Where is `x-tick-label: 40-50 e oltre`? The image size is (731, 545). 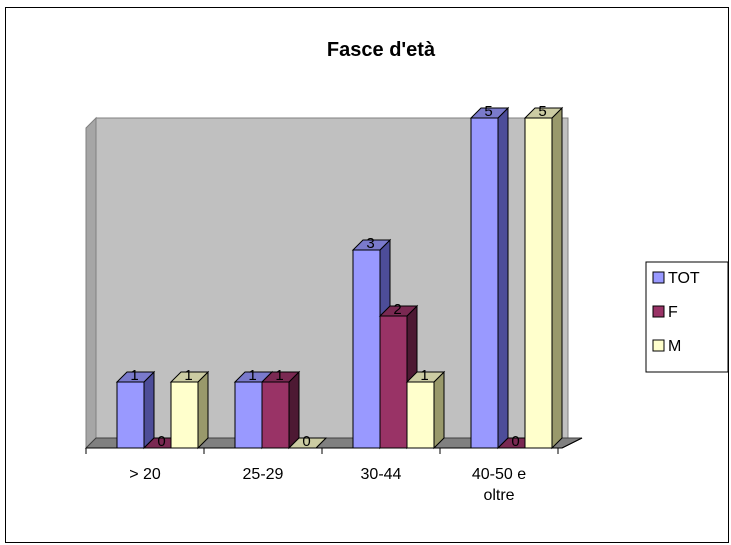
x-tick-label: 40-50 e oltre is located at coordinates (499, 485).